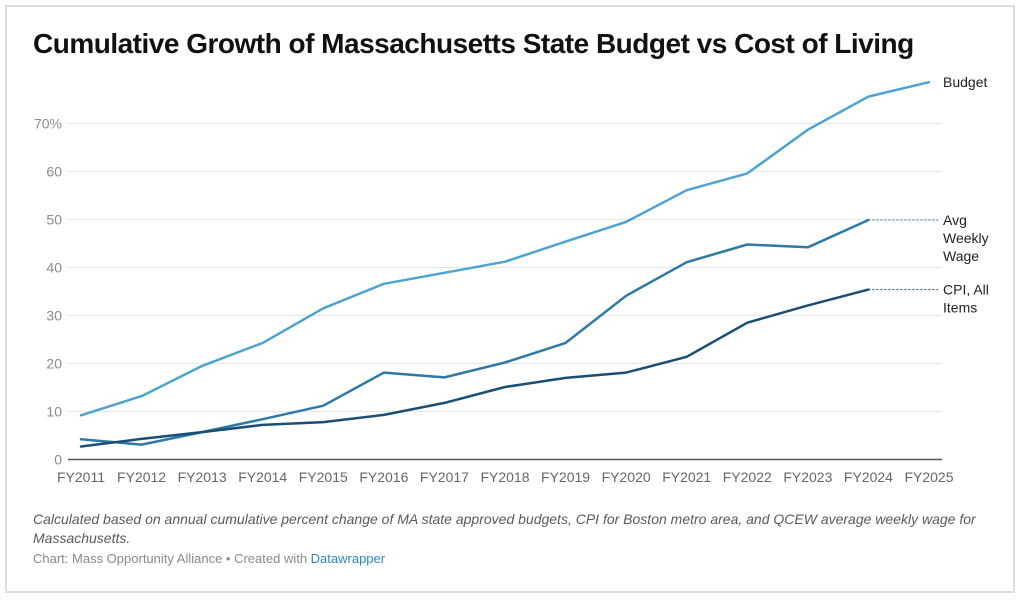  Describe the element at coordinates (262, 477) in the screenshot. I see `x-tick-label: FY2014` at that location.